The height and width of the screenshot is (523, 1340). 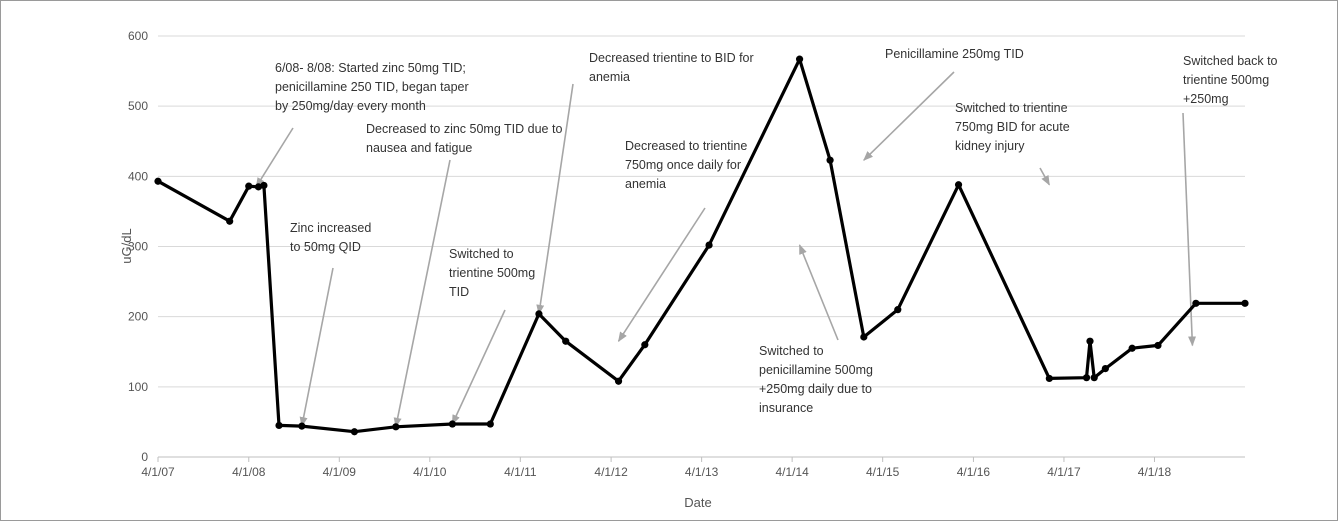 What do you see at coordinates (974, 472) in the screenshot?
I see `x-tick-label: 4/1/16` at bounding box center [974, 472].